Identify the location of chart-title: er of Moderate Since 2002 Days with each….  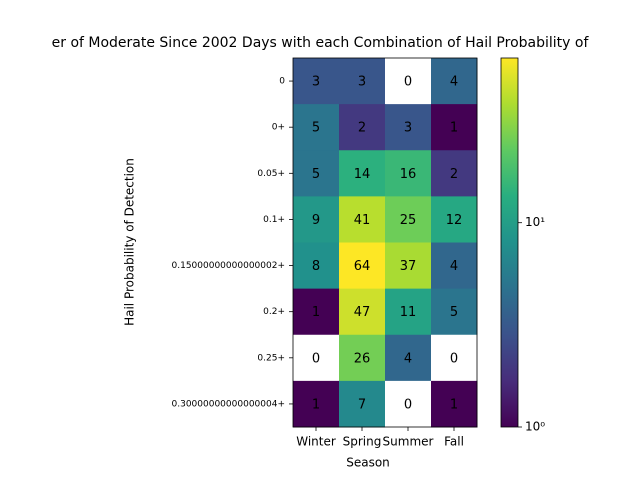
(321, 43).